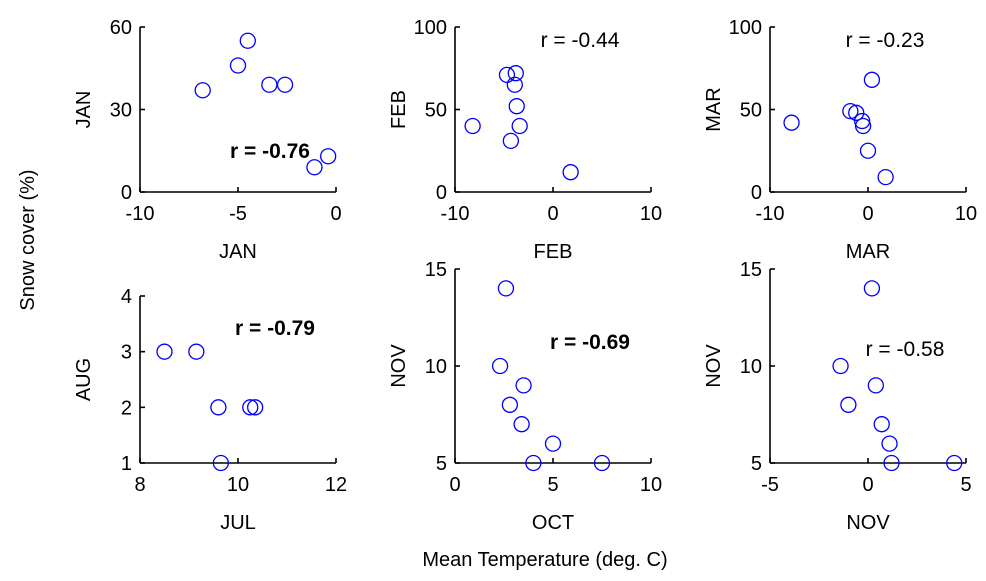 The height and width of the screenshot is (581, 986). What do you see at coordinates (121, 111) in the screenshot?
I see `y-tick-label: 30` at bounding box center [121, 111].